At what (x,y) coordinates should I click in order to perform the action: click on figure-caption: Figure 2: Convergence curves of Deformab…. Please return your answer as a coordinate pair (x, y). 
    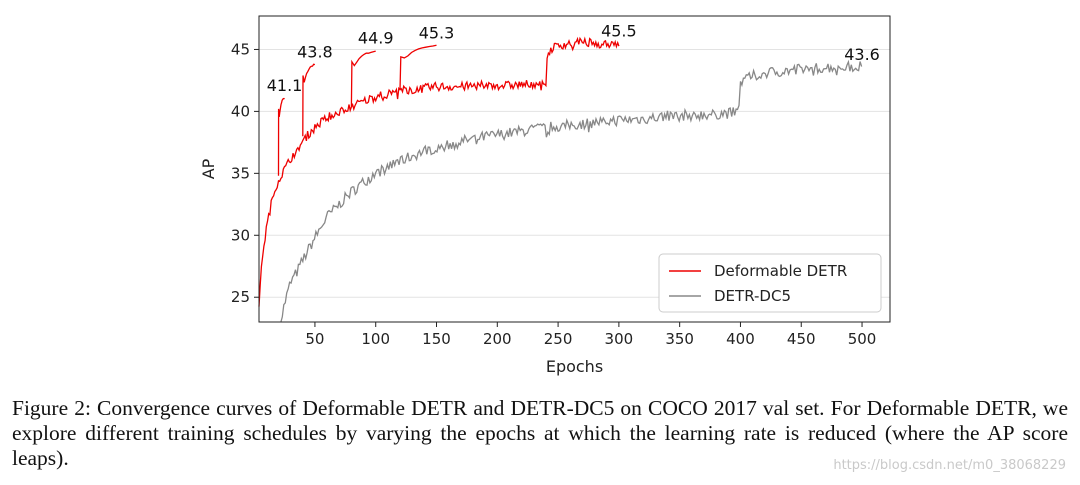
    Looking at the image, I should click on (540, 433).